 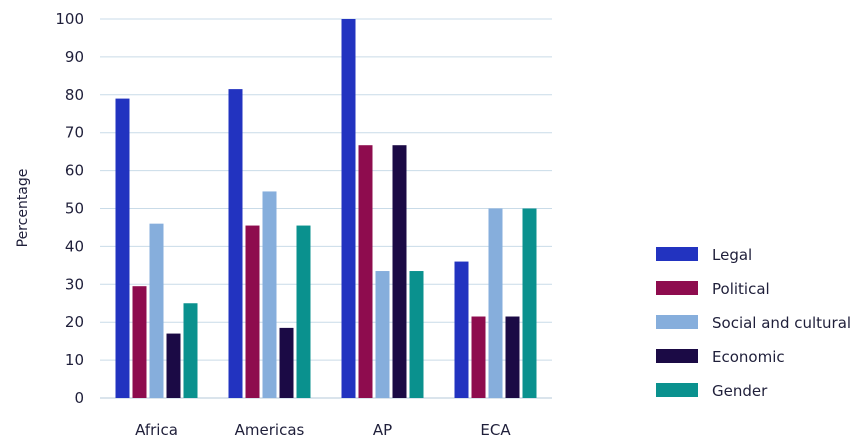 What do you see at coordinates (732, 255) in the screenshot?
I see `legend-label: Legal` at bounding box center [732, 255].